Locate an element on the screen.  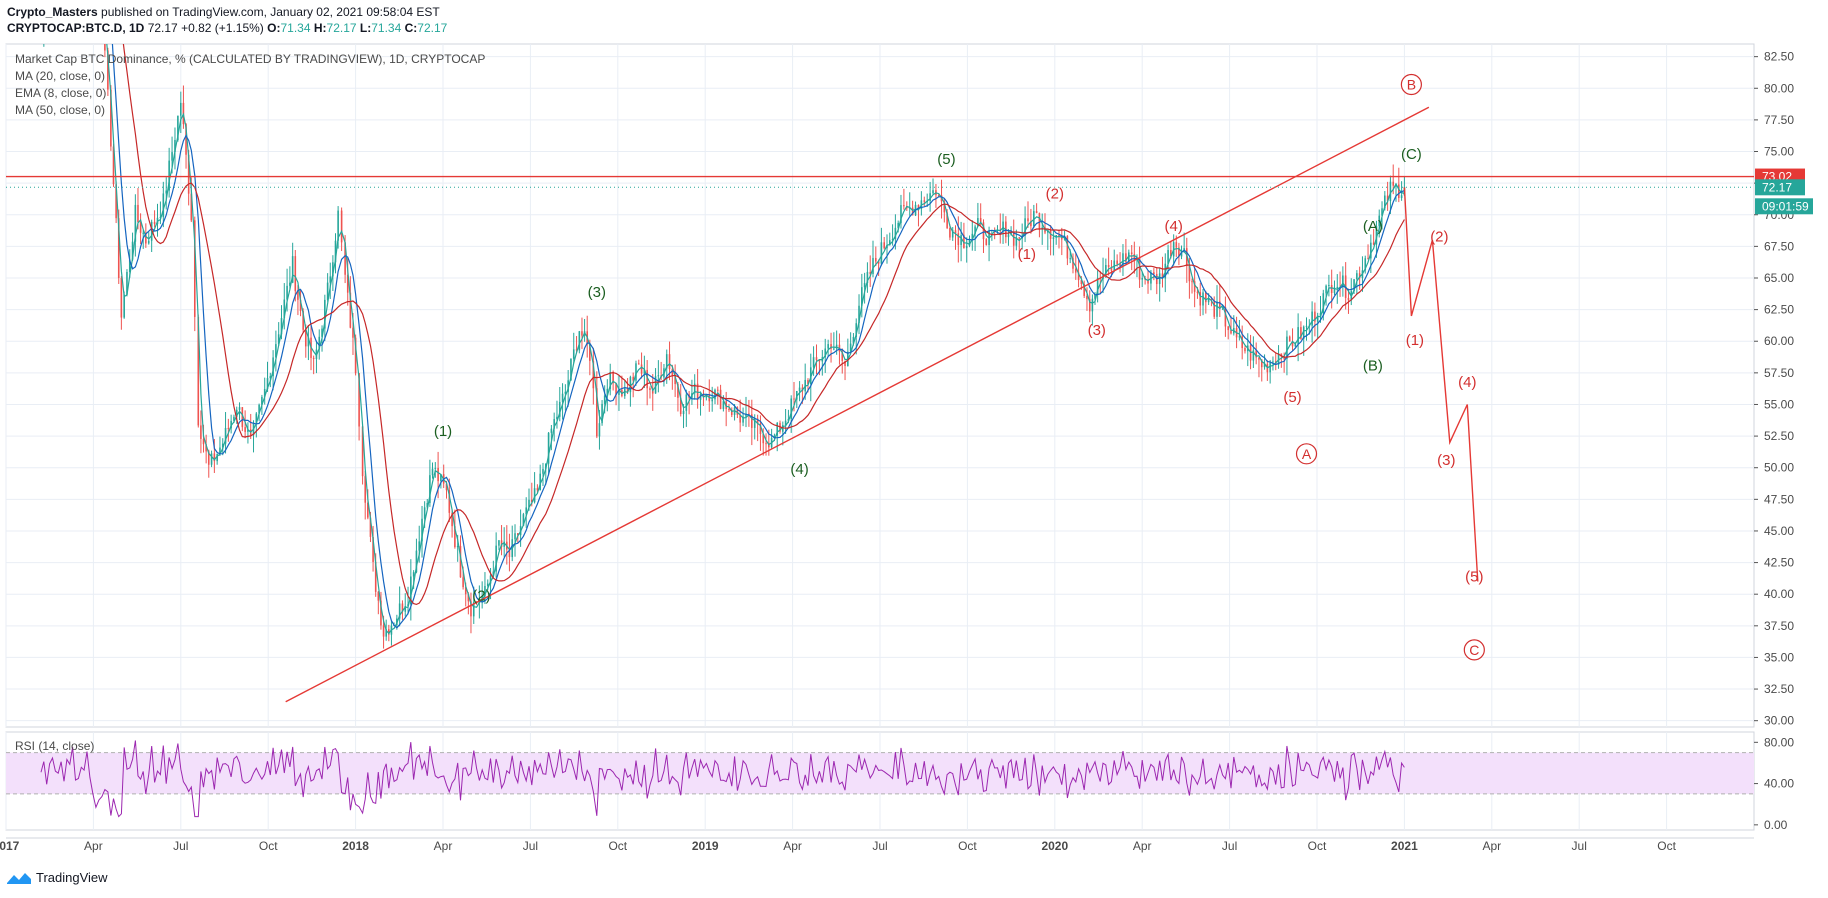
y-tick-label: 52.50 is located at coordinates (1779, 436).